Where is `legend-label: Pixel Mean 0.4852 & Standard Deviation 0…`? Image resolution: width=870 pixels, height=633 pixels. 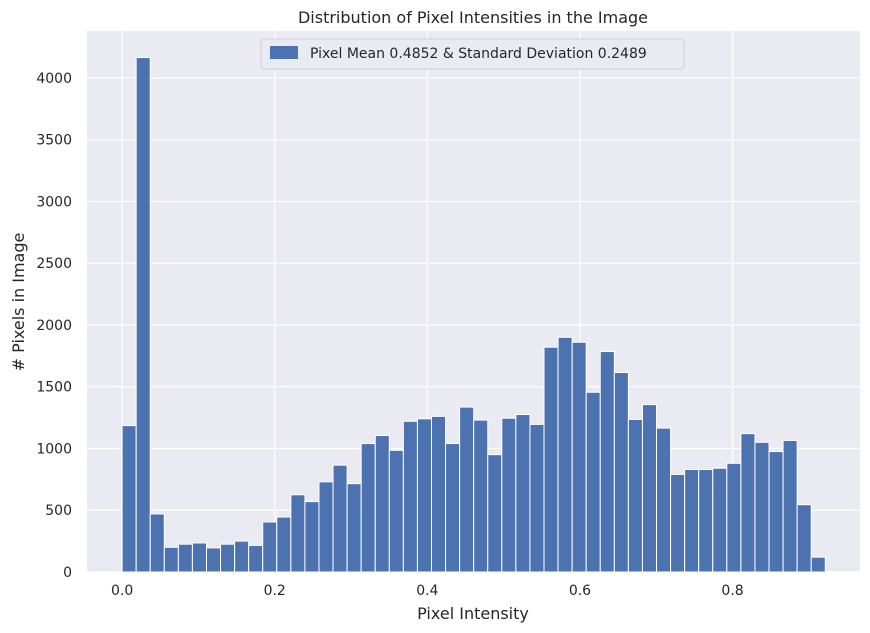 legend-label: Pixel Mean 0.4852 & Standard Deviation 0… is located at coordinates (478, 54).